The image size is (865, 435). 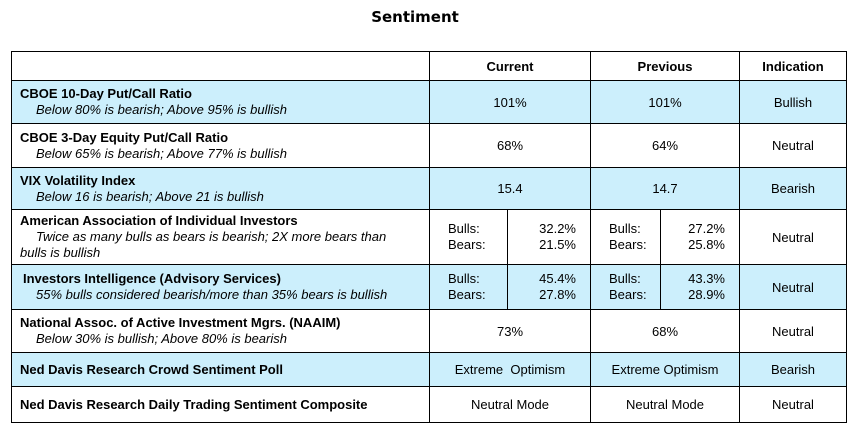 I want to click on current-bulls: 32.2%, so click(x=557, y=228).